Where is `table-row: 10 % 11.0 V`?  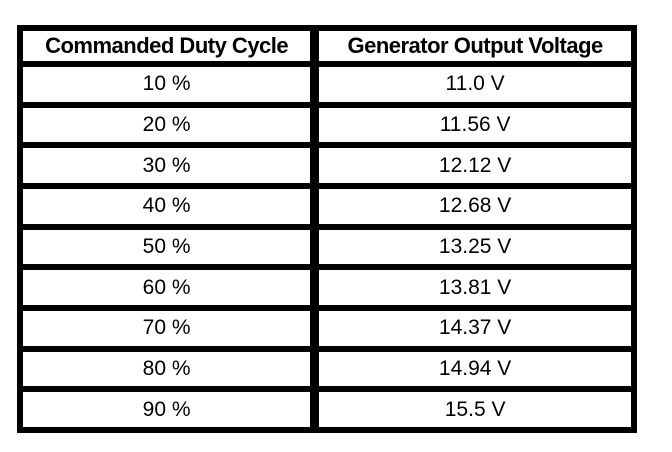 table-row: 10 % 11.0 V is located at coordinates (327, 84).